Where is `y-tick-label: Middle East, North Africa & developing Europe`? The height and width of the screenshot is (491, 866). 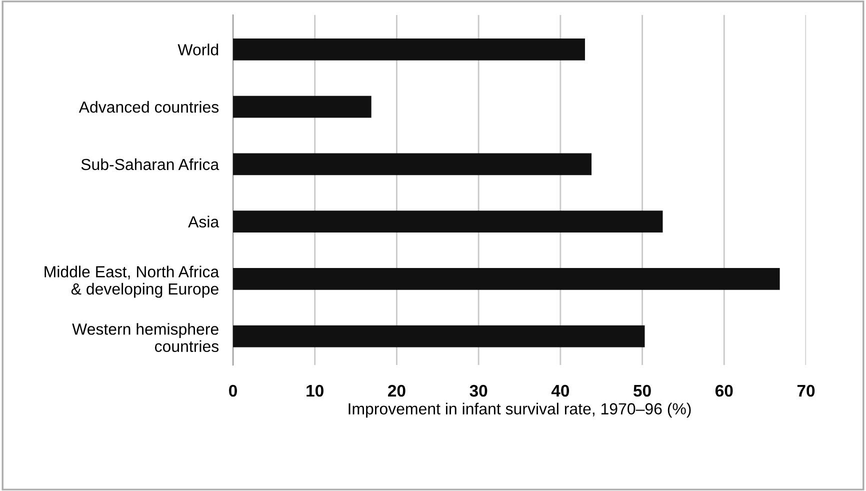 y-tick-label: Middle East, North Africa & developing Europe is located at coordinates (132, 282).